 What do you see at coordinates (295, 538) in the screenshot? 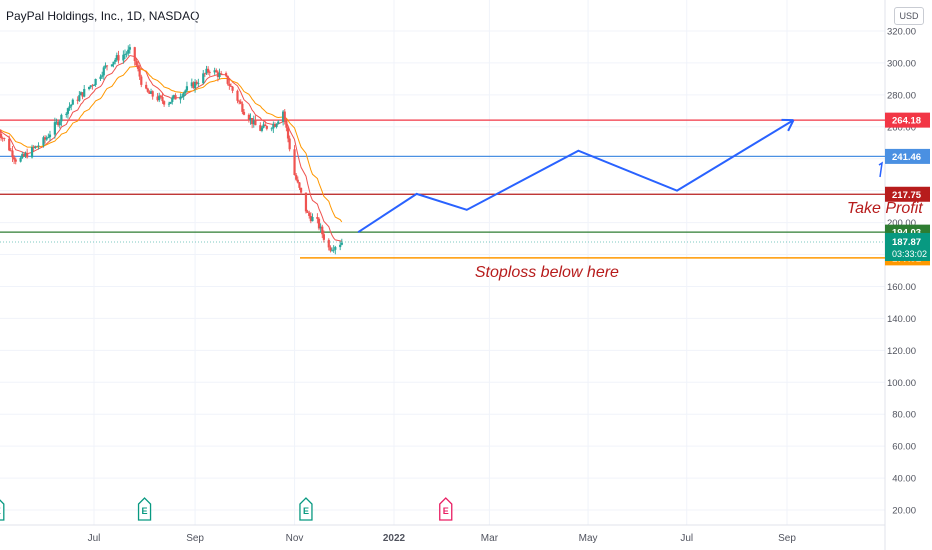
I see `time-tick-label: Nov` at bounding box center [295, 538].